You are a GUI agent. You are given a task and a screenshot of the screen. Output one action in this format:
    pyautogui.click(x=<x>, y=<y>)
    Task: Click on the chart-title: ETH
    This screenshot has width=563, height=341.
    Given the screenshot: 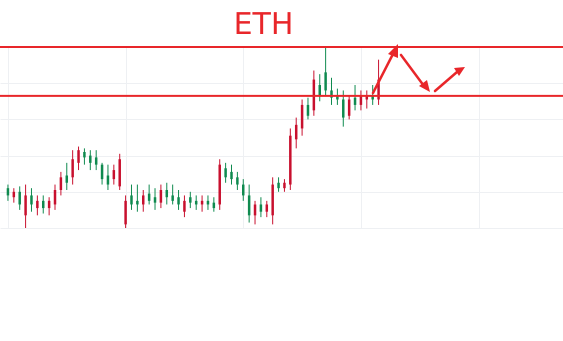 What is the action you would take?
    pyautogui.click(x=264, y=24)
    